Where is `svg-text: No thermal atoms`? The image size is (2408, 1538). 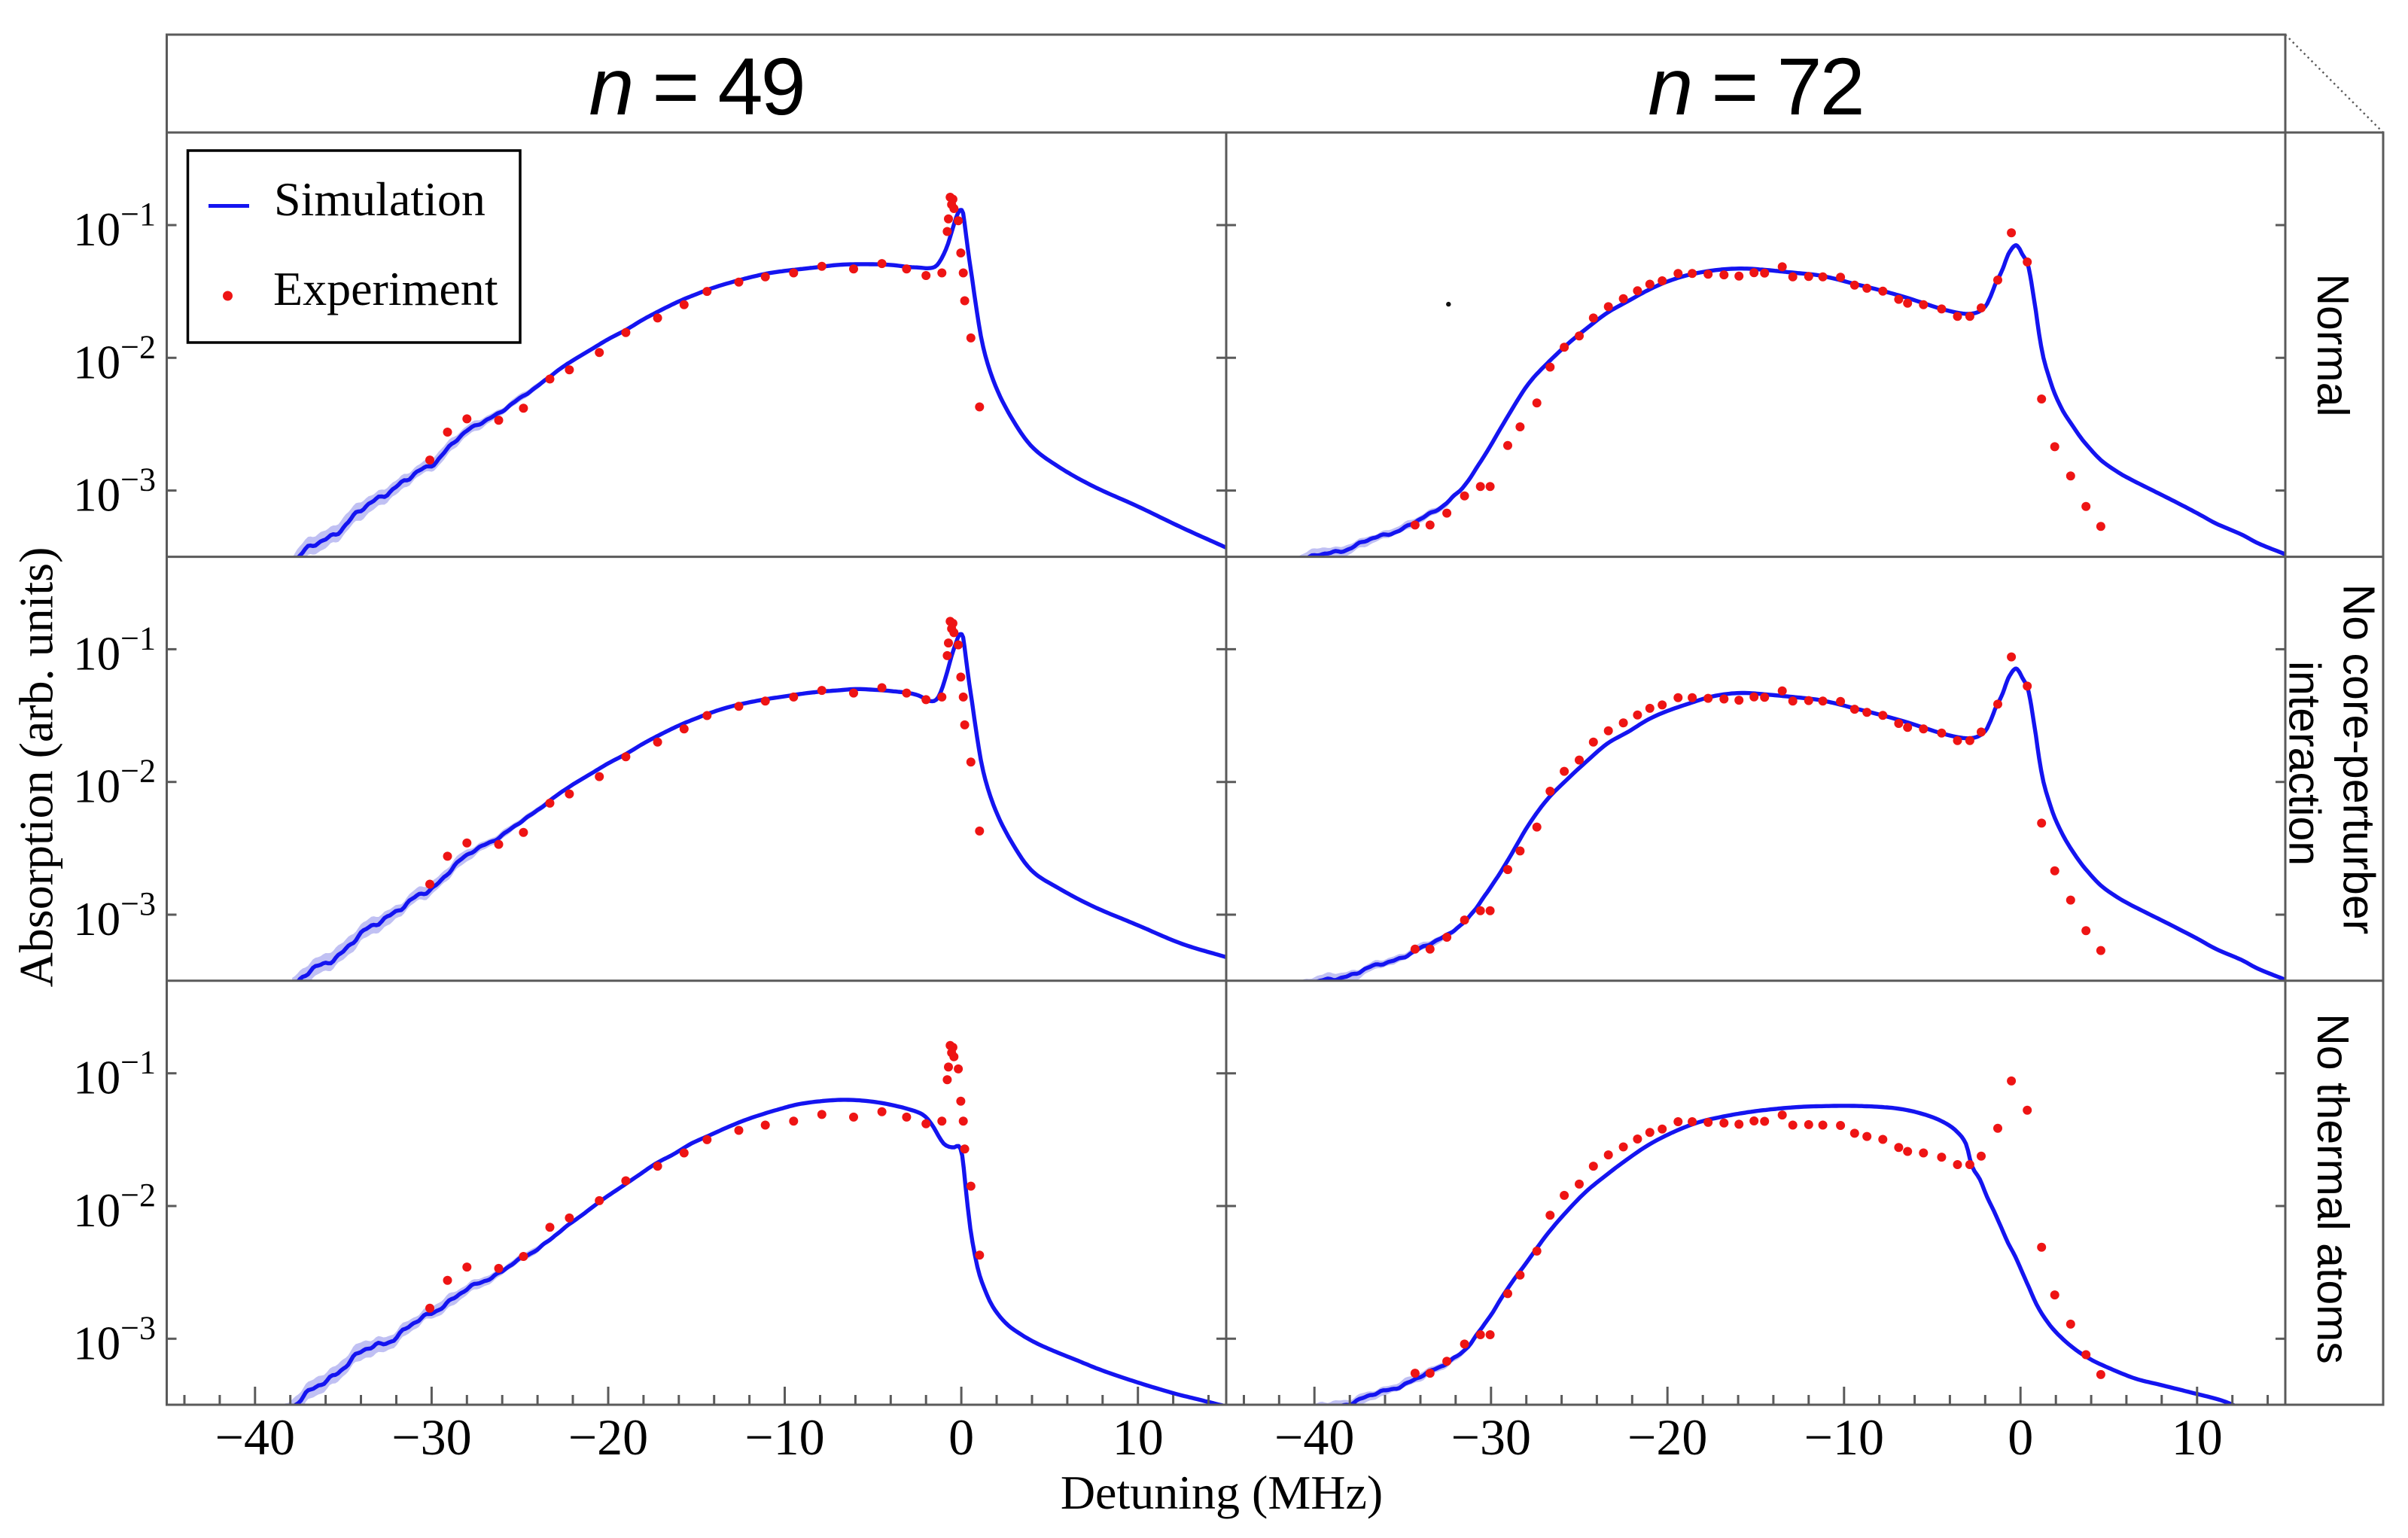 svg-text: No thermal atoms is located at coordinates (2333, 1188).